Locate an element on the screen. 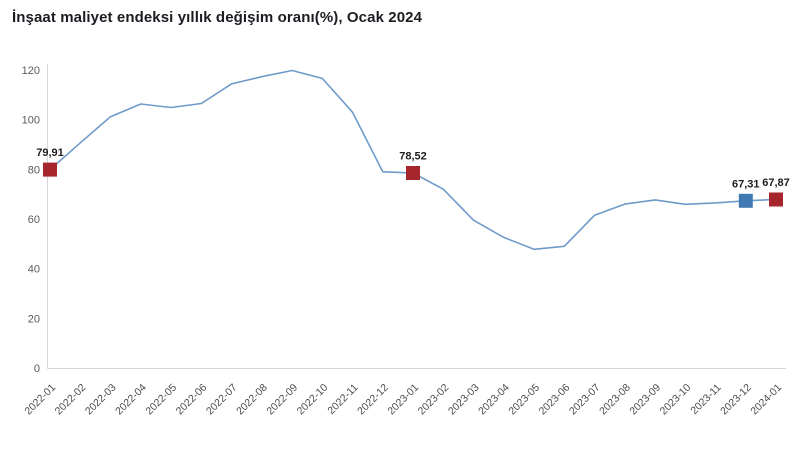 Image resolution: width=800 pixels, height=453 pixels. data-labels-group: 79,91 78,52 67,31 67,87 is located at coordinates (413, 168).